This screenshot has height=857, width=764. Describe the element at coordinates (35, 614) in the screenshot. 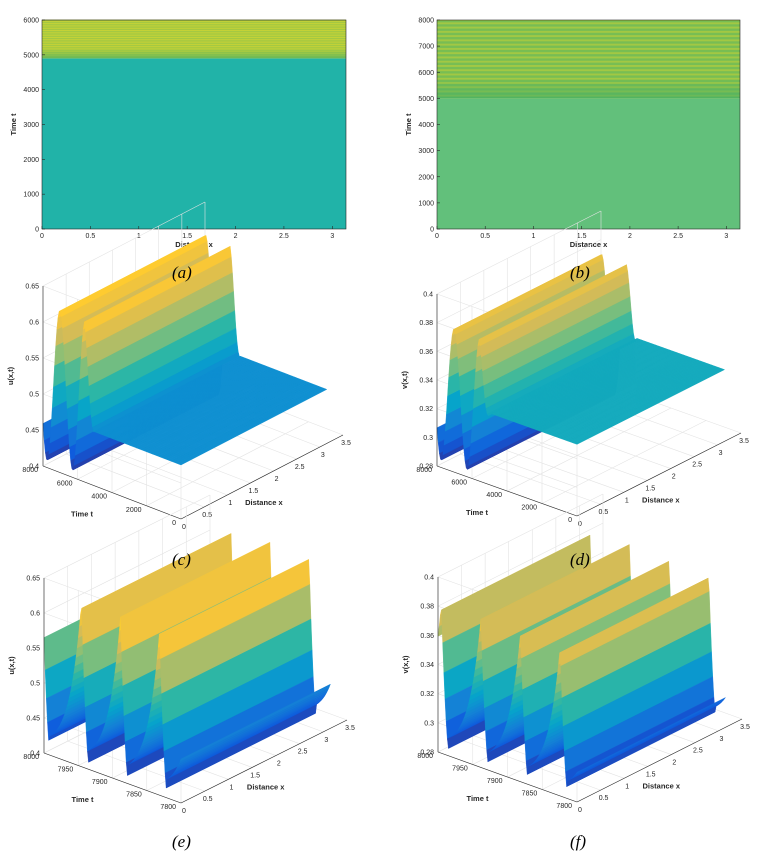

I see `z-tick-label: 0.6` at that location.